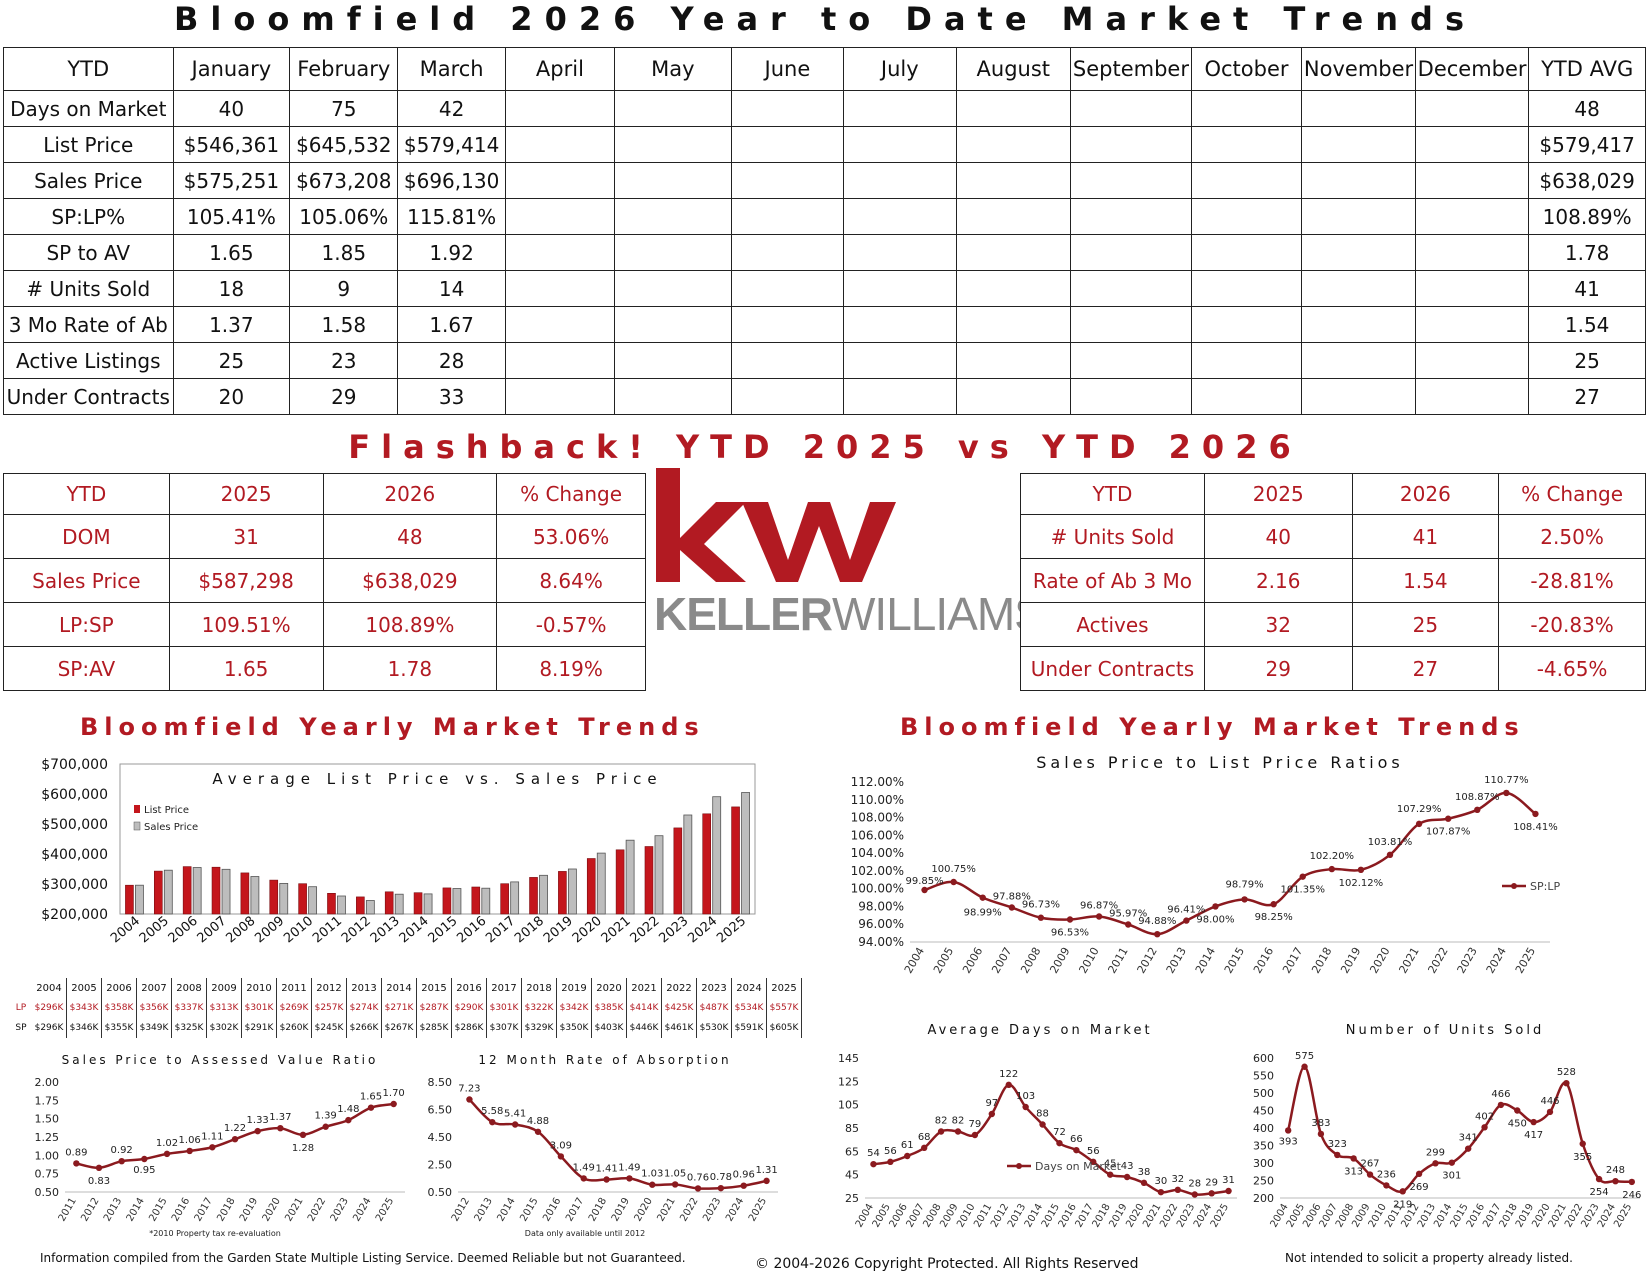 The height and width of the screenshot is (1275, 1650). I want to click on ytd-cell: Sales Price, so click(88, 180).